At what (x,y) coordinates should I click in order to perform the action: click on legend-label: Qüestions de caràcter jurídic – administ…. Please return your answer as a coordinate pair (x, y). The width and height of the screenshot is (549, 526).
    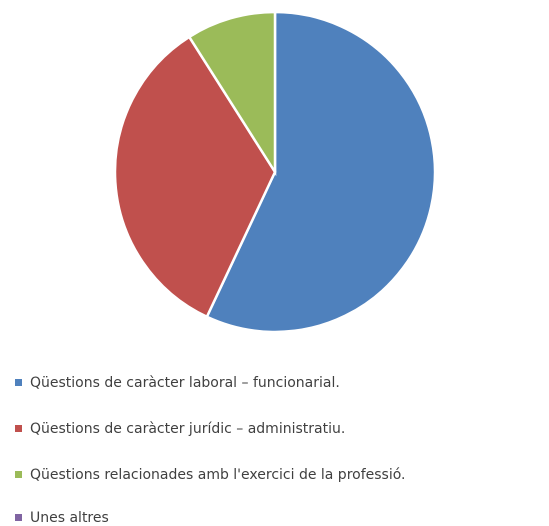
    Looking at the image, I should click on (187, 429).